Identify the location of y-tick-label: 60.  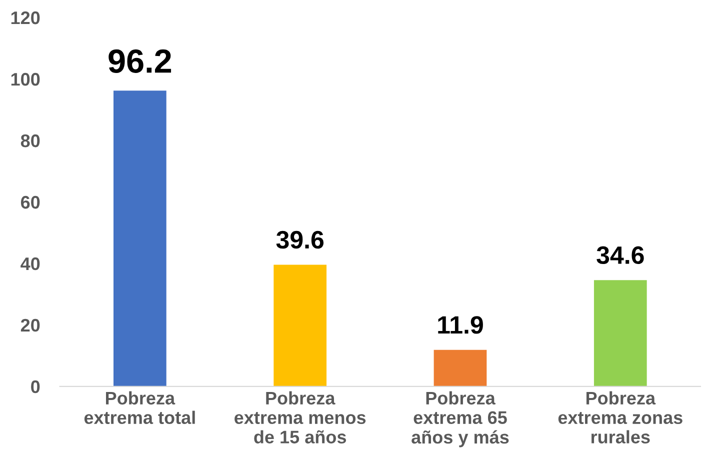
(30, 202).